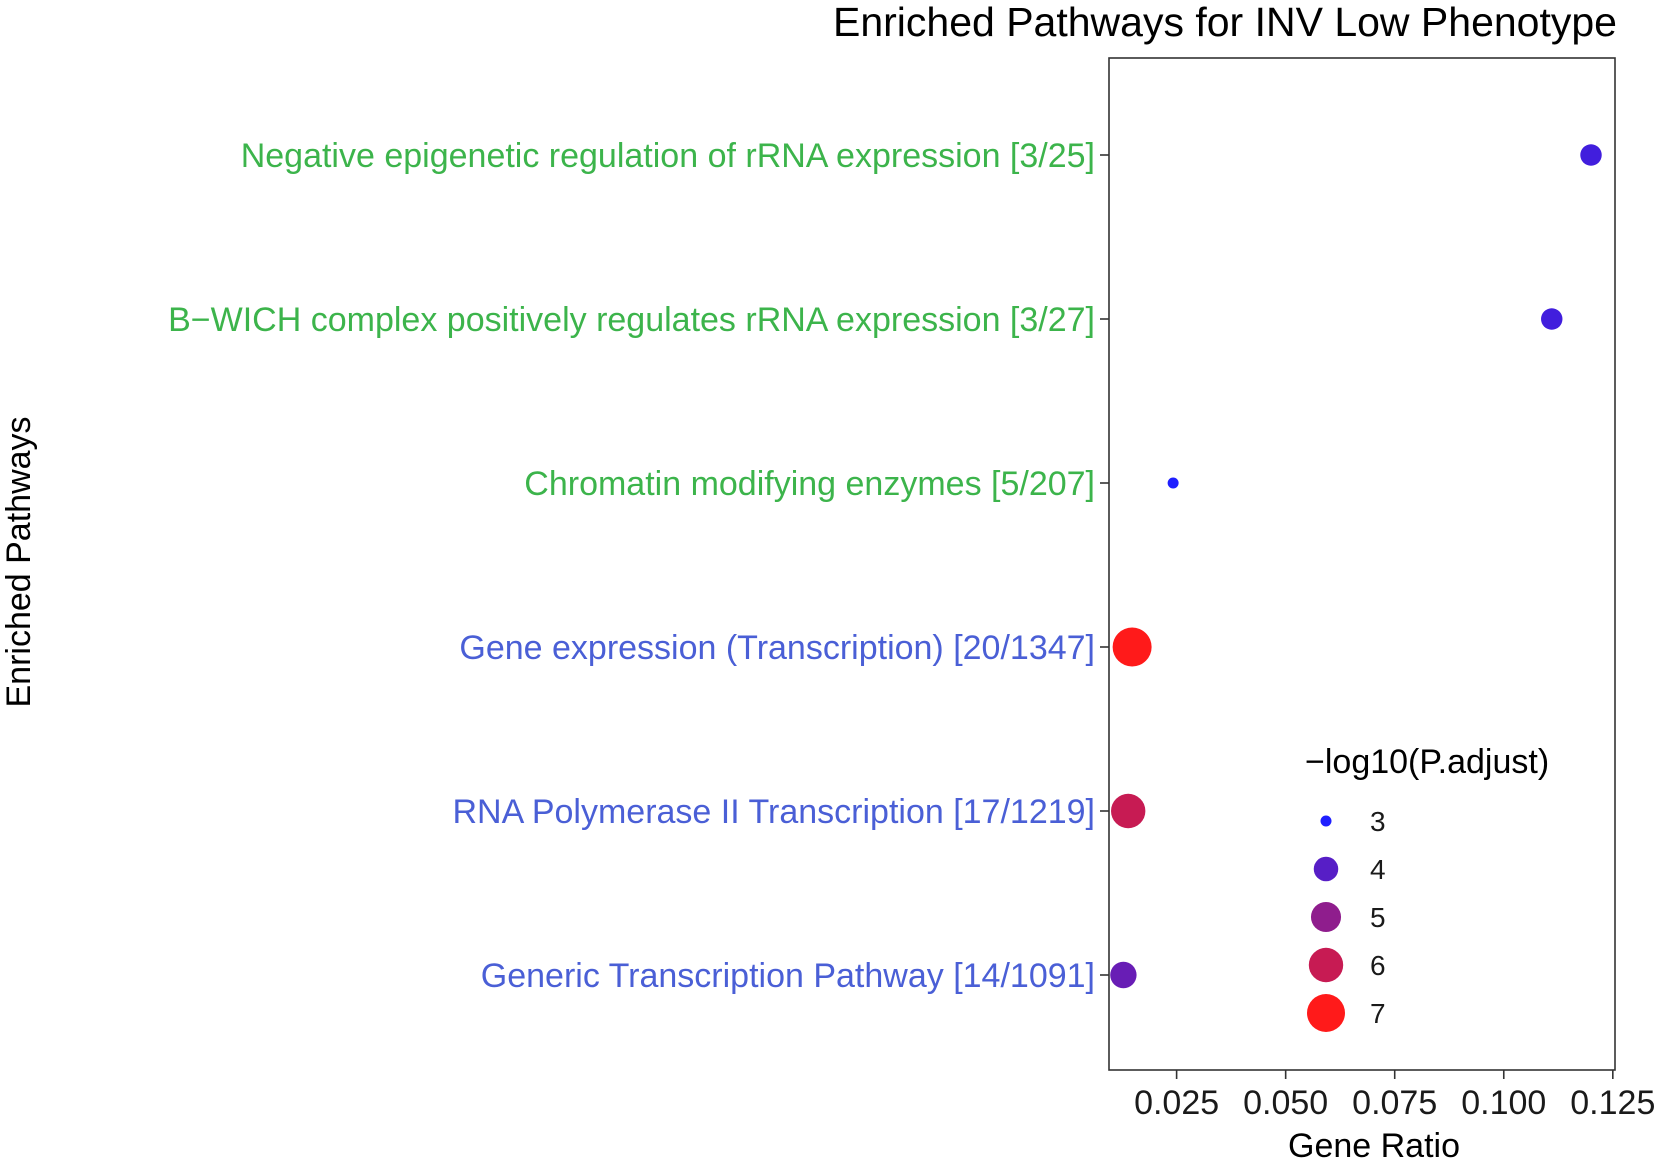 This screenshot has width=1662, height=1159. I want to click on legend-key-label: 4, so click(1378, 869).